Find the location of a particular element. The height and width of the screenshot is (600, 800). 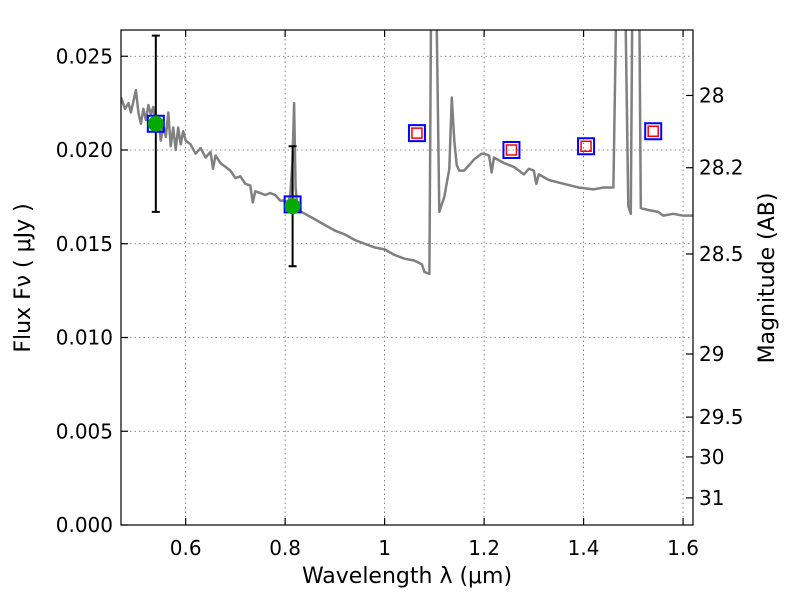

y-tick-label: 0.010 is located at coordinates (84, 338).